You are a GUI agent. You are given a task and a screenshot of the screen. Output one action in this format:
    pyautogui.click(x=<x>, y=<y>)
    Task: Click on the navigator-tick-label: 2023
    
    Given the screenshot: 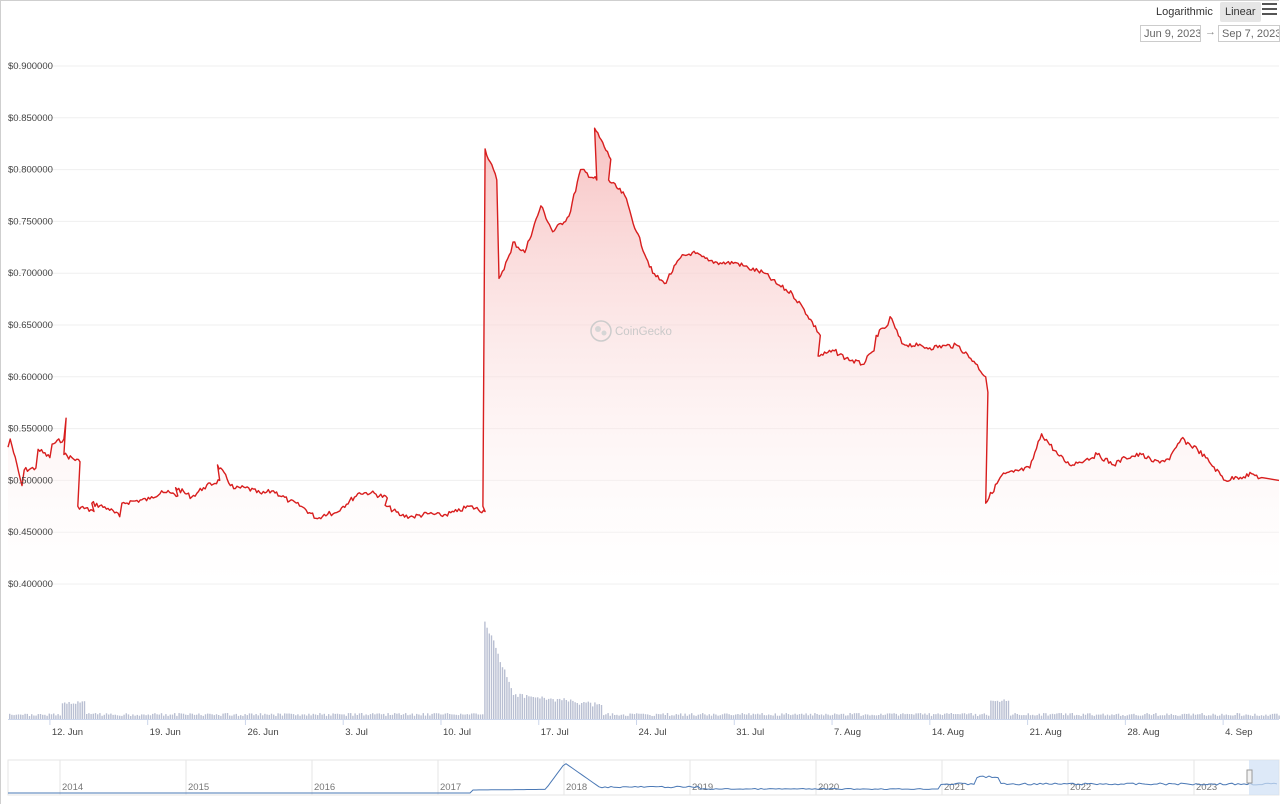 What is the action you would take?
    pyautogui.click(x=1206, y=787)
    